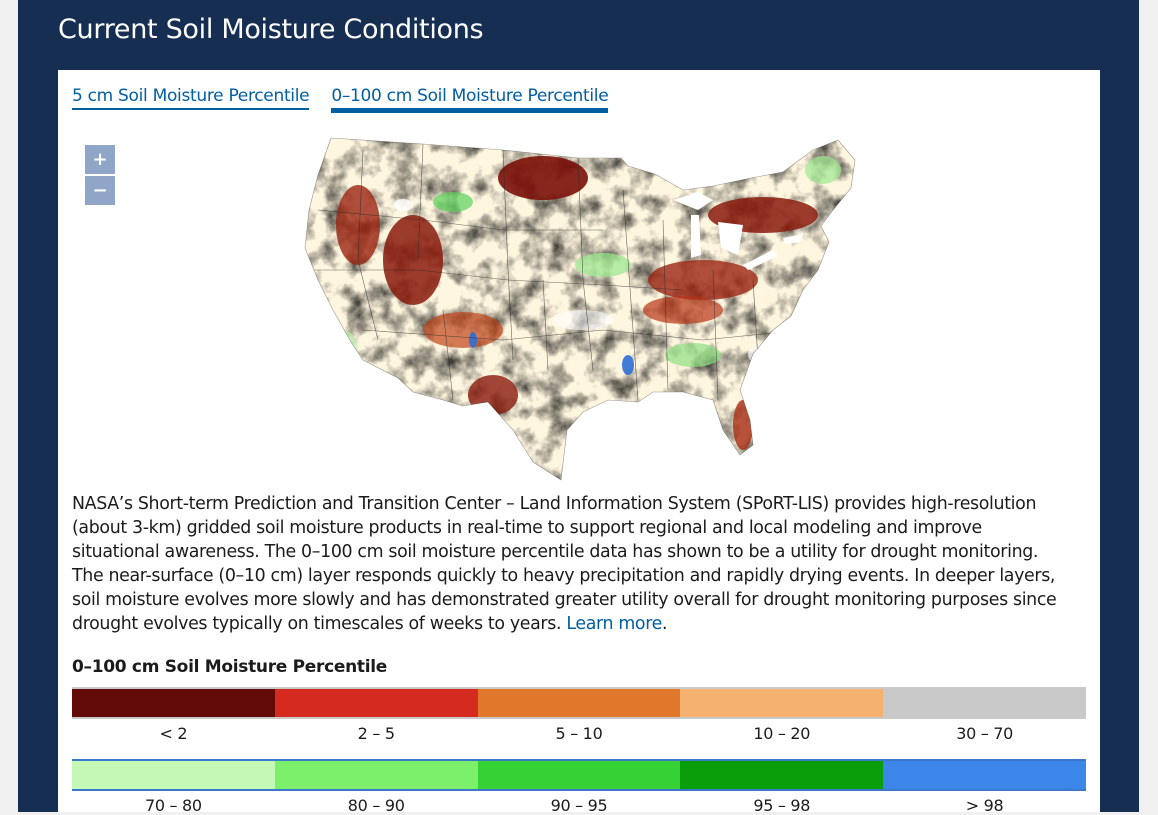  What do you see at coordinates (984, 733) in the screenshot?
I see `legend-label: 30 – 70` at bounding box center [984, 733].